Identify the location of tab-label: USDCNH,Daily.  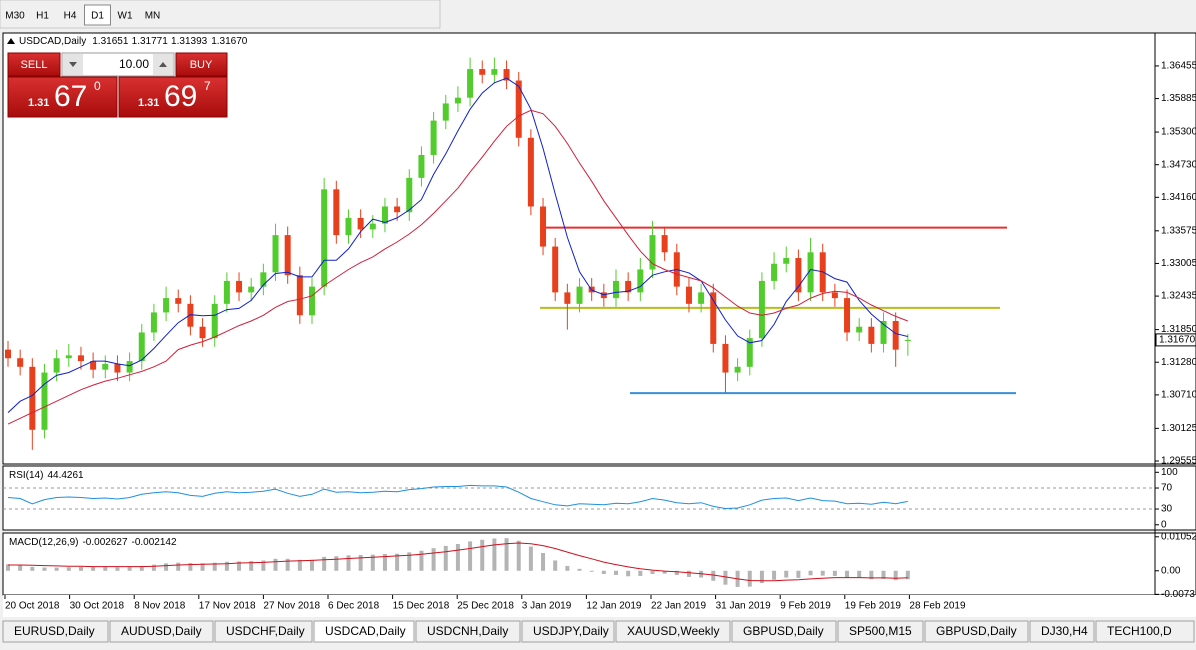
(467, 631).